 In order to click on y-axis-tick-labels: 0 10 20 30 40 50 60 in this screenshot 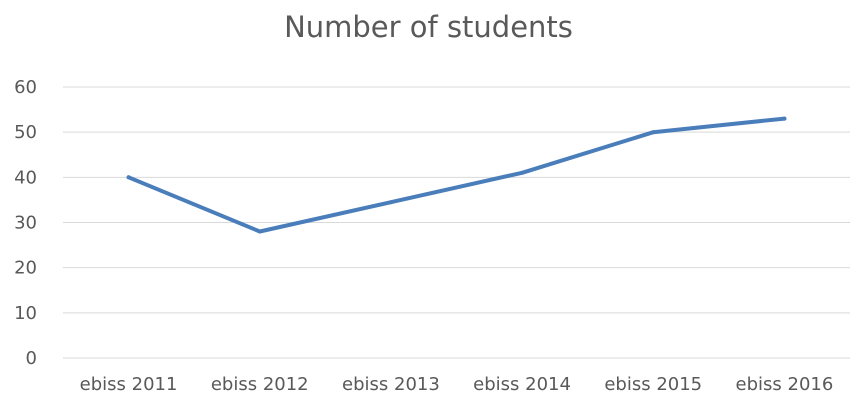, I will do `click(25, 223)`.